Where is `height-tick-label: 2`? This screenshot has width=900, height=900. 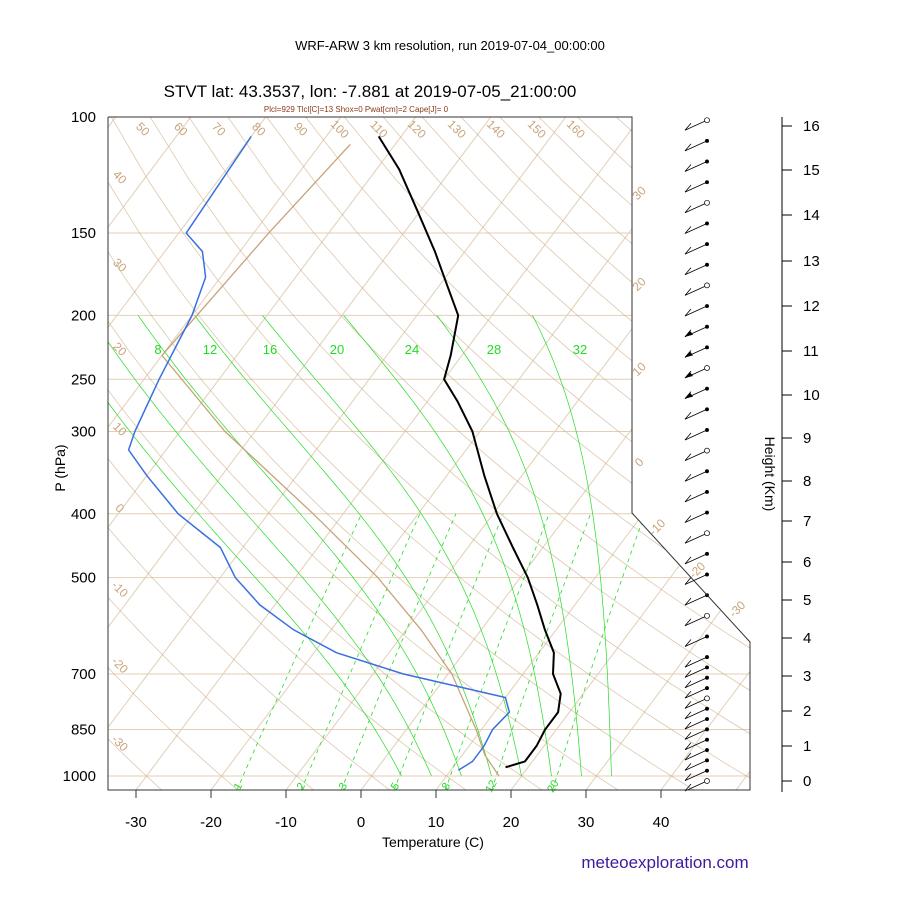
height-tick-label: 2 is located at coordinates (807, 711).